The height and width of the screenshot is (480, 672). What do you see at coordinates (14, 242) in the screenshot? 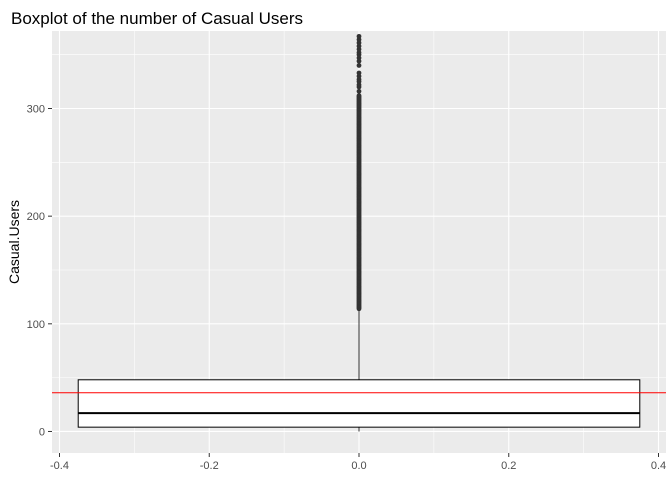
I see `y-axis-title: Casual.Users` at bounding box center [14, 242].